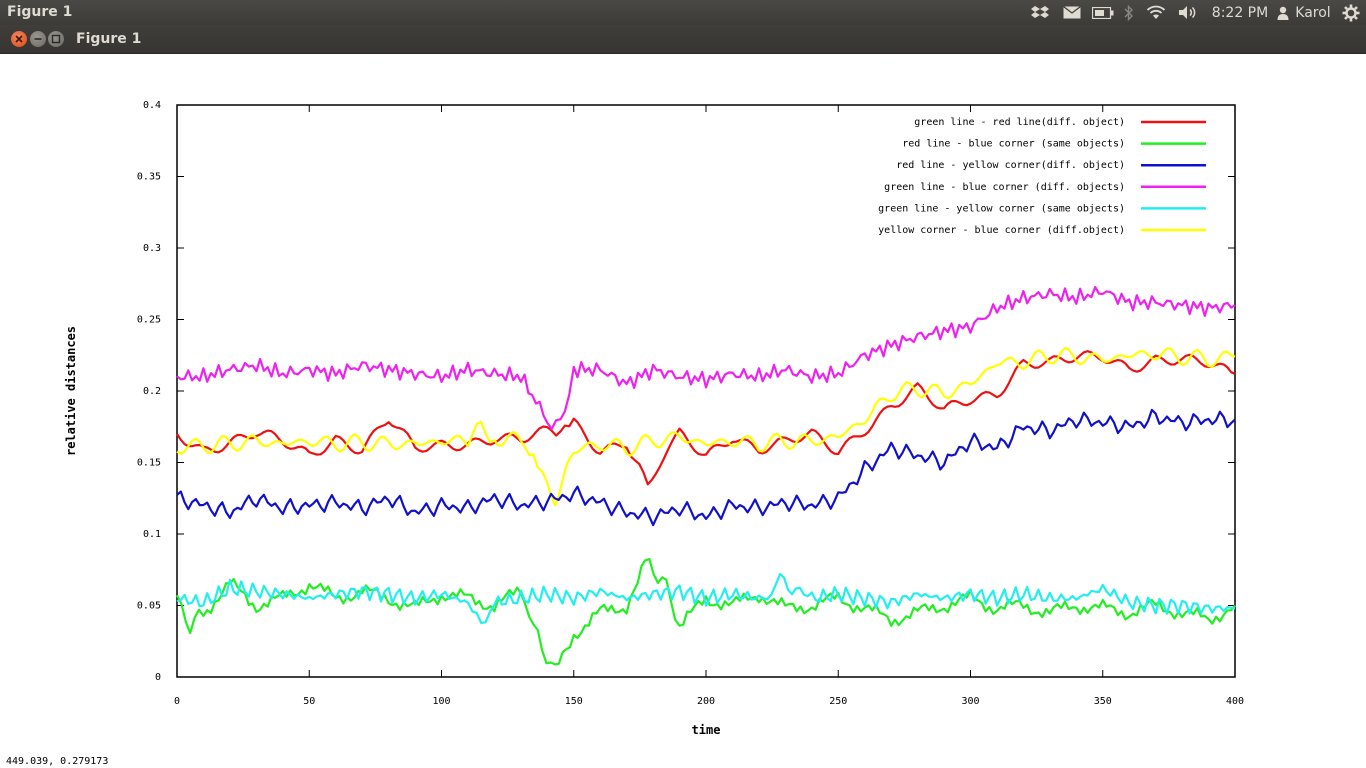 Image resolution: width=1366 pixels, height=768 pixels. I want to click on x-axis-label: time, so click(706, 730).